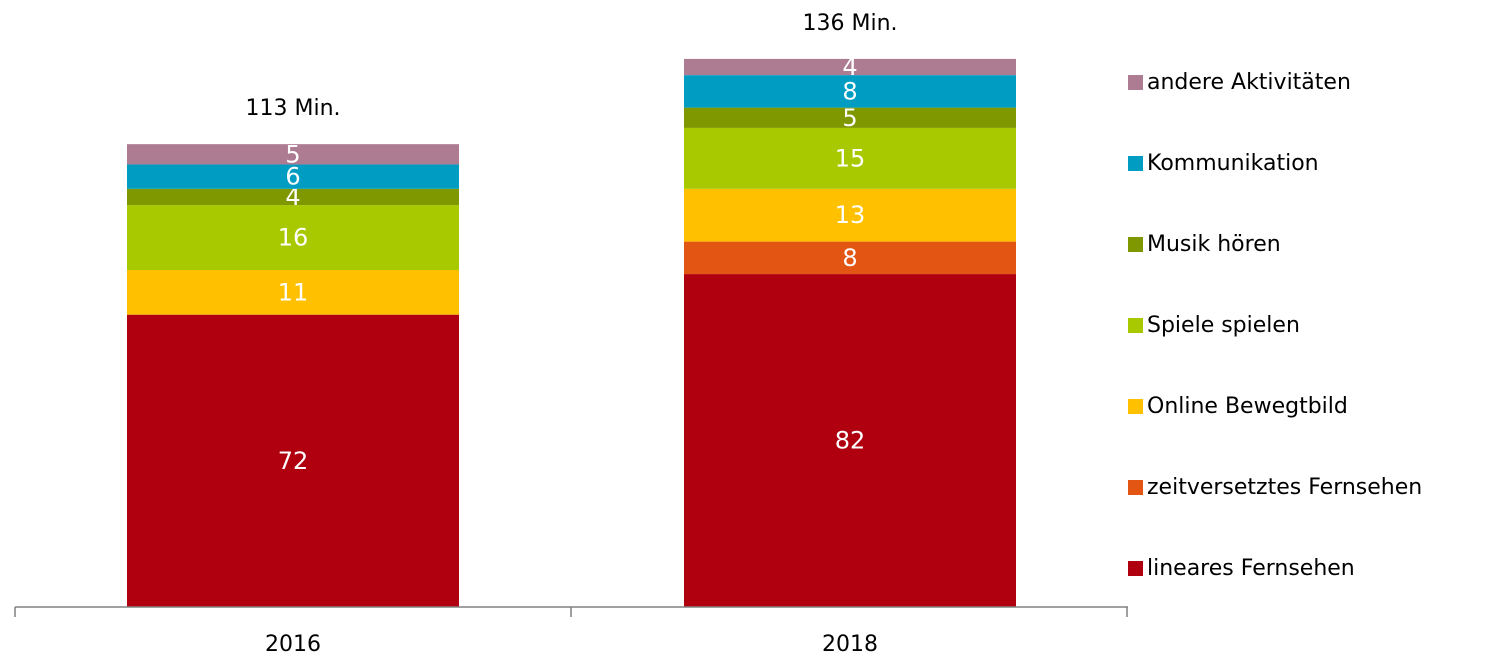  I want to click on data-label-musik-horen-2016: 4, so click(292, 197).